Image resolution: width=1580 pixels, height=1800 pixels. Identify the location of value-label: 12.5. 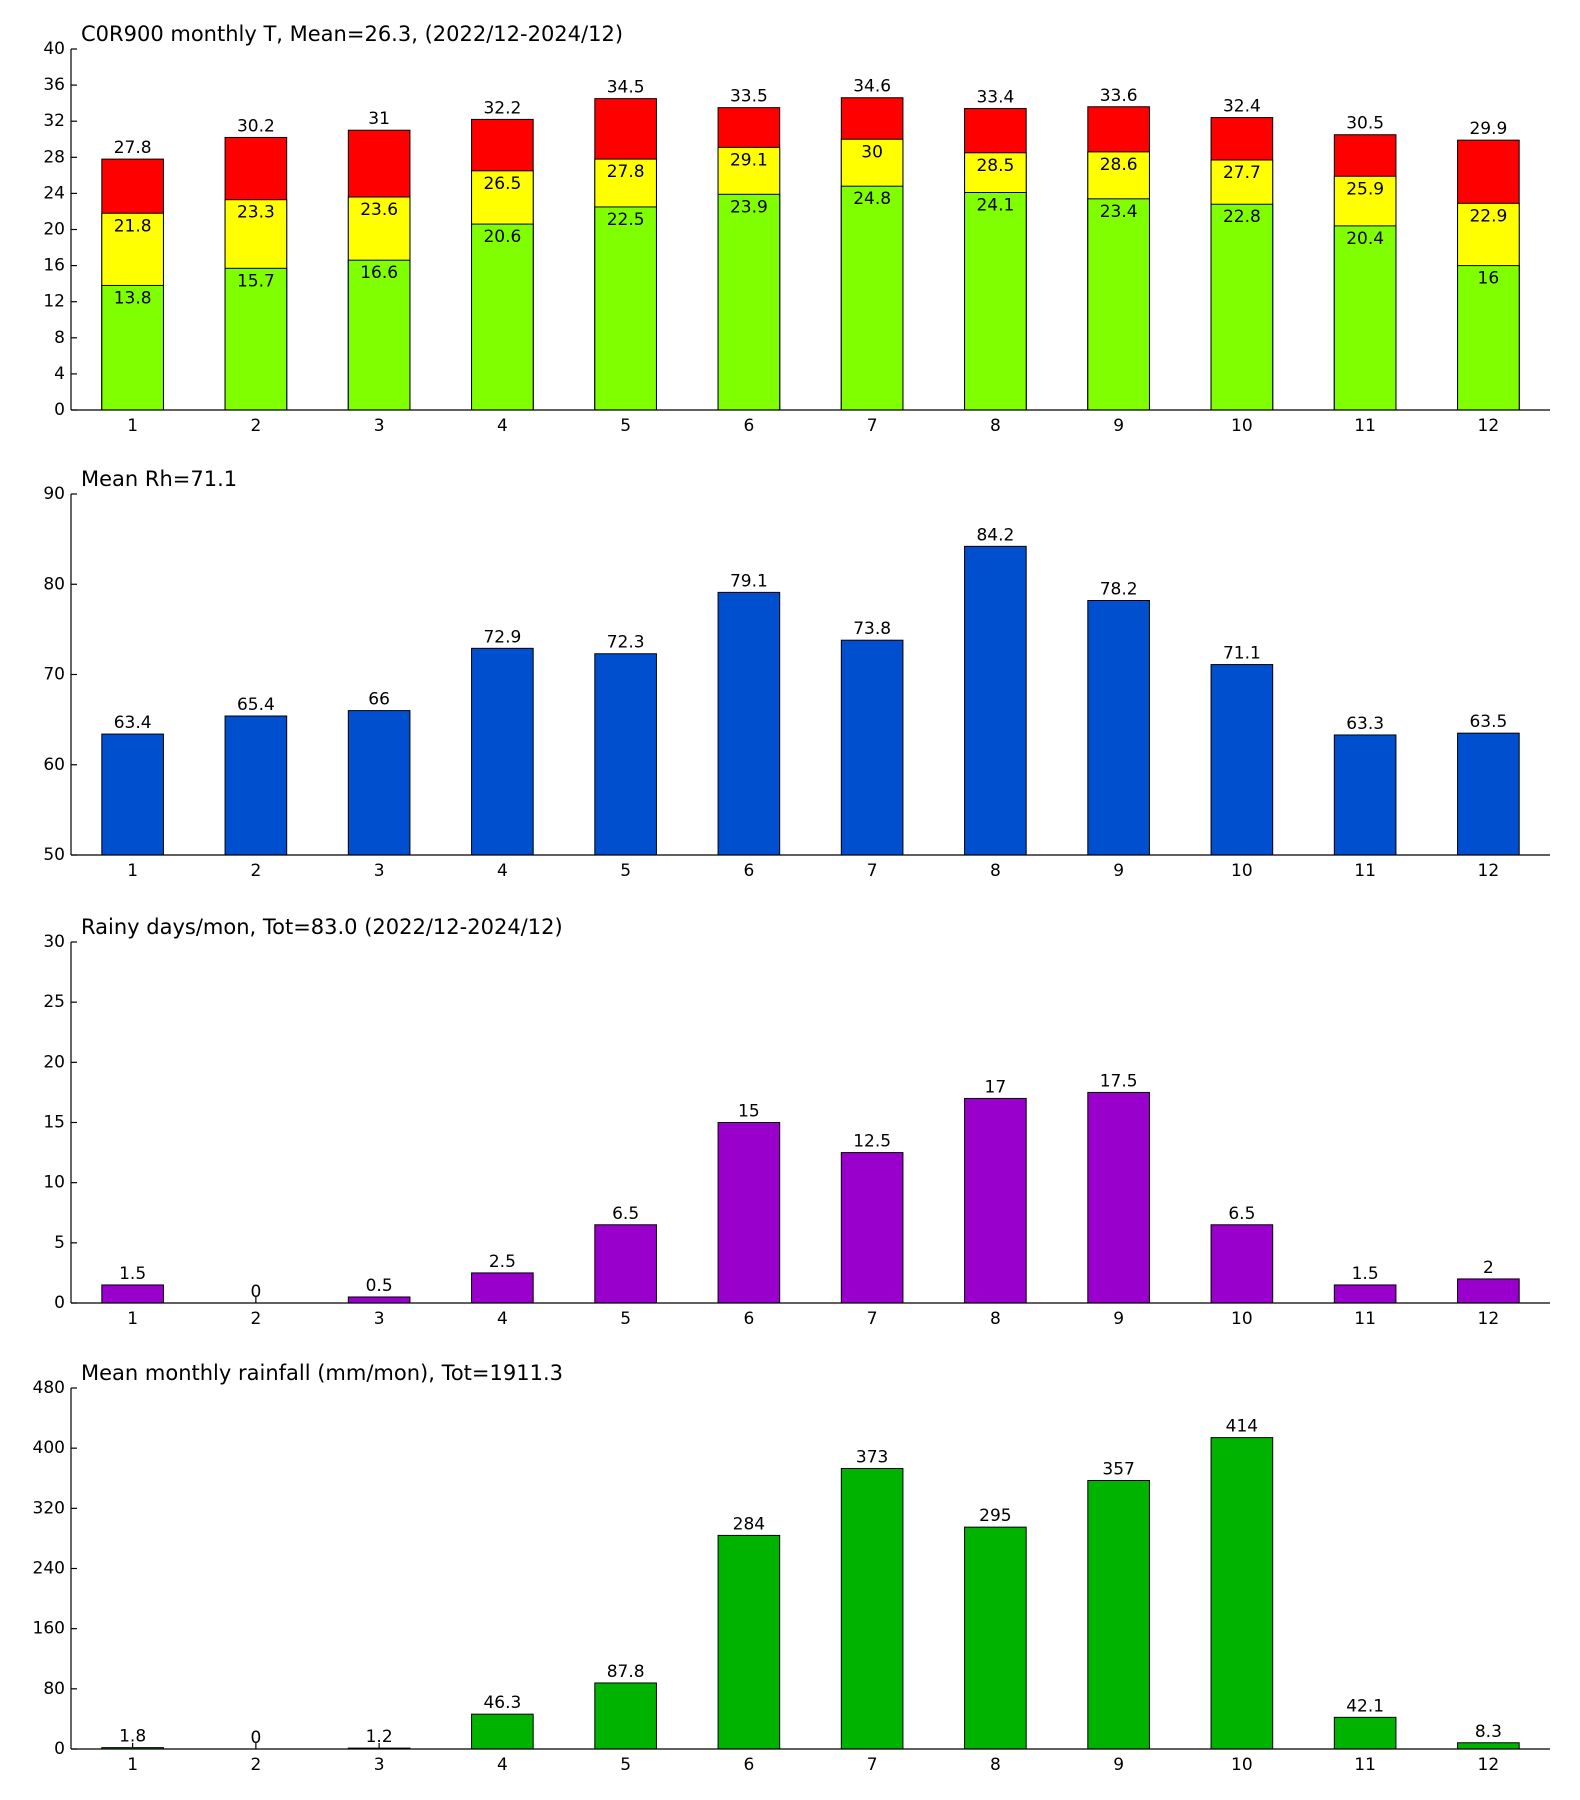
(872, 1142).